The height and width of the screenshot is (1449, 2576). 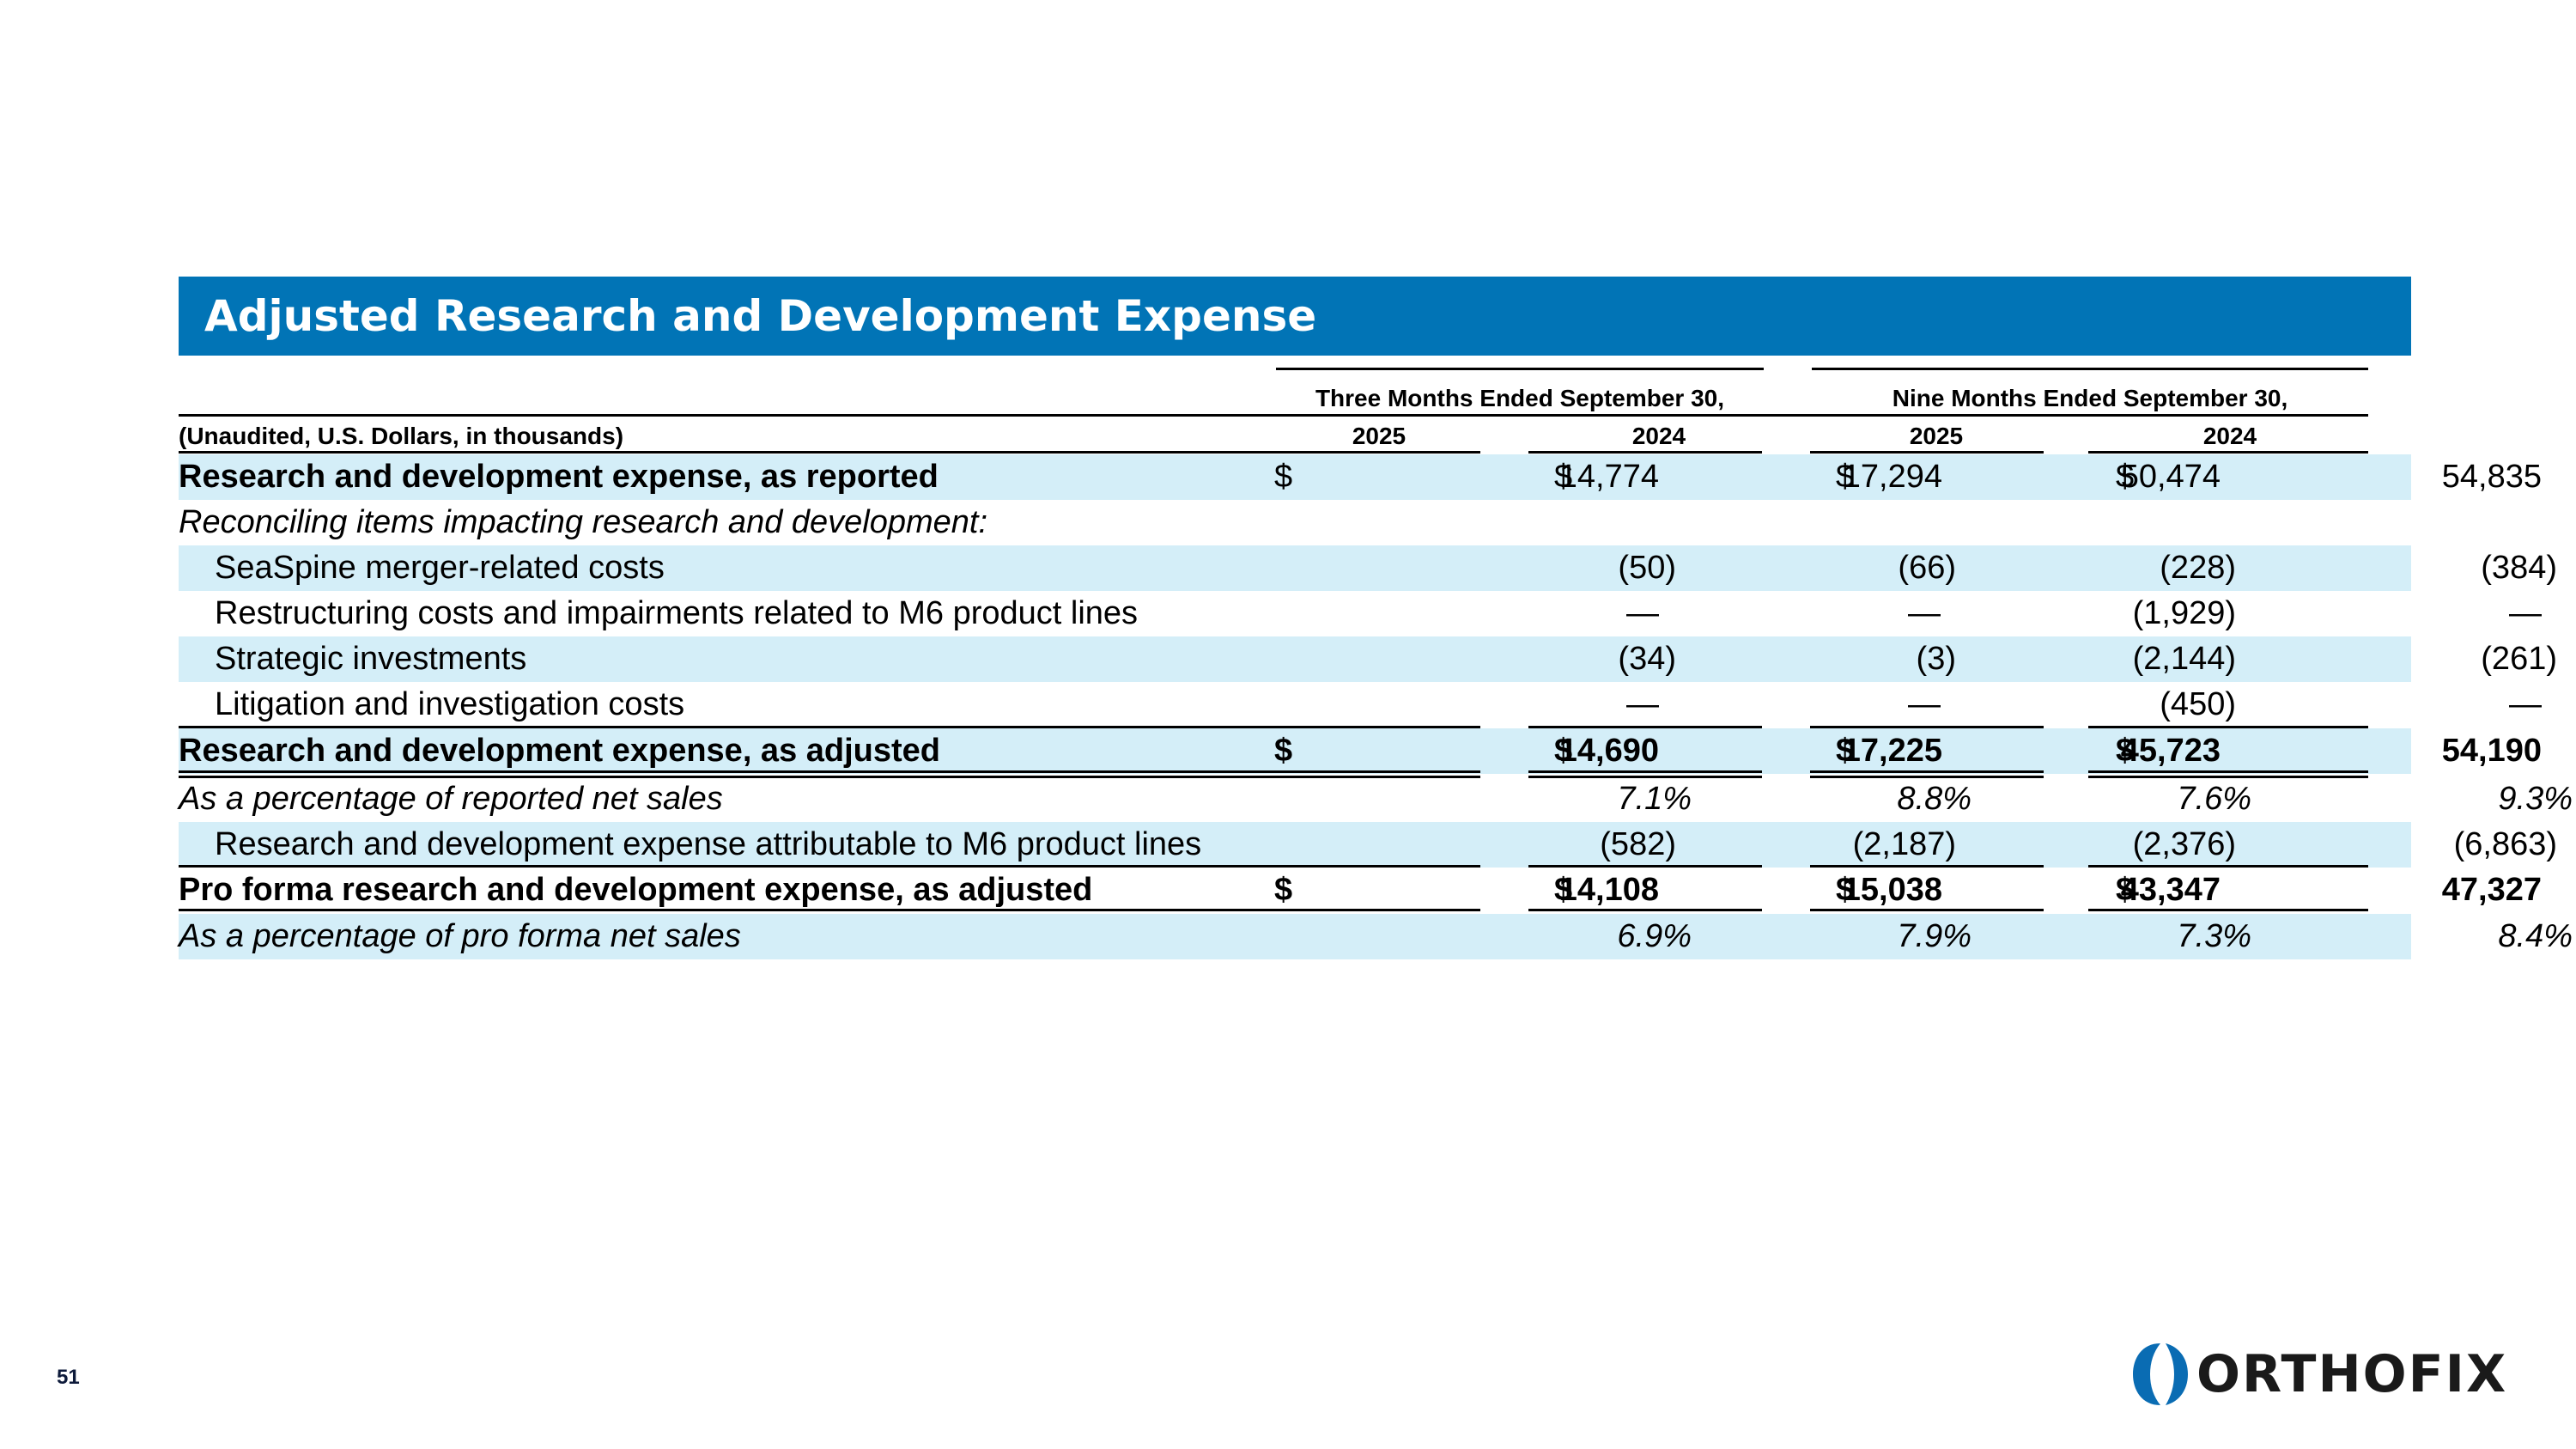 What do you see at coordinates (2198, 704) in the screenshot?
I see `cell: (450)` at bounding box center [2198, 704].